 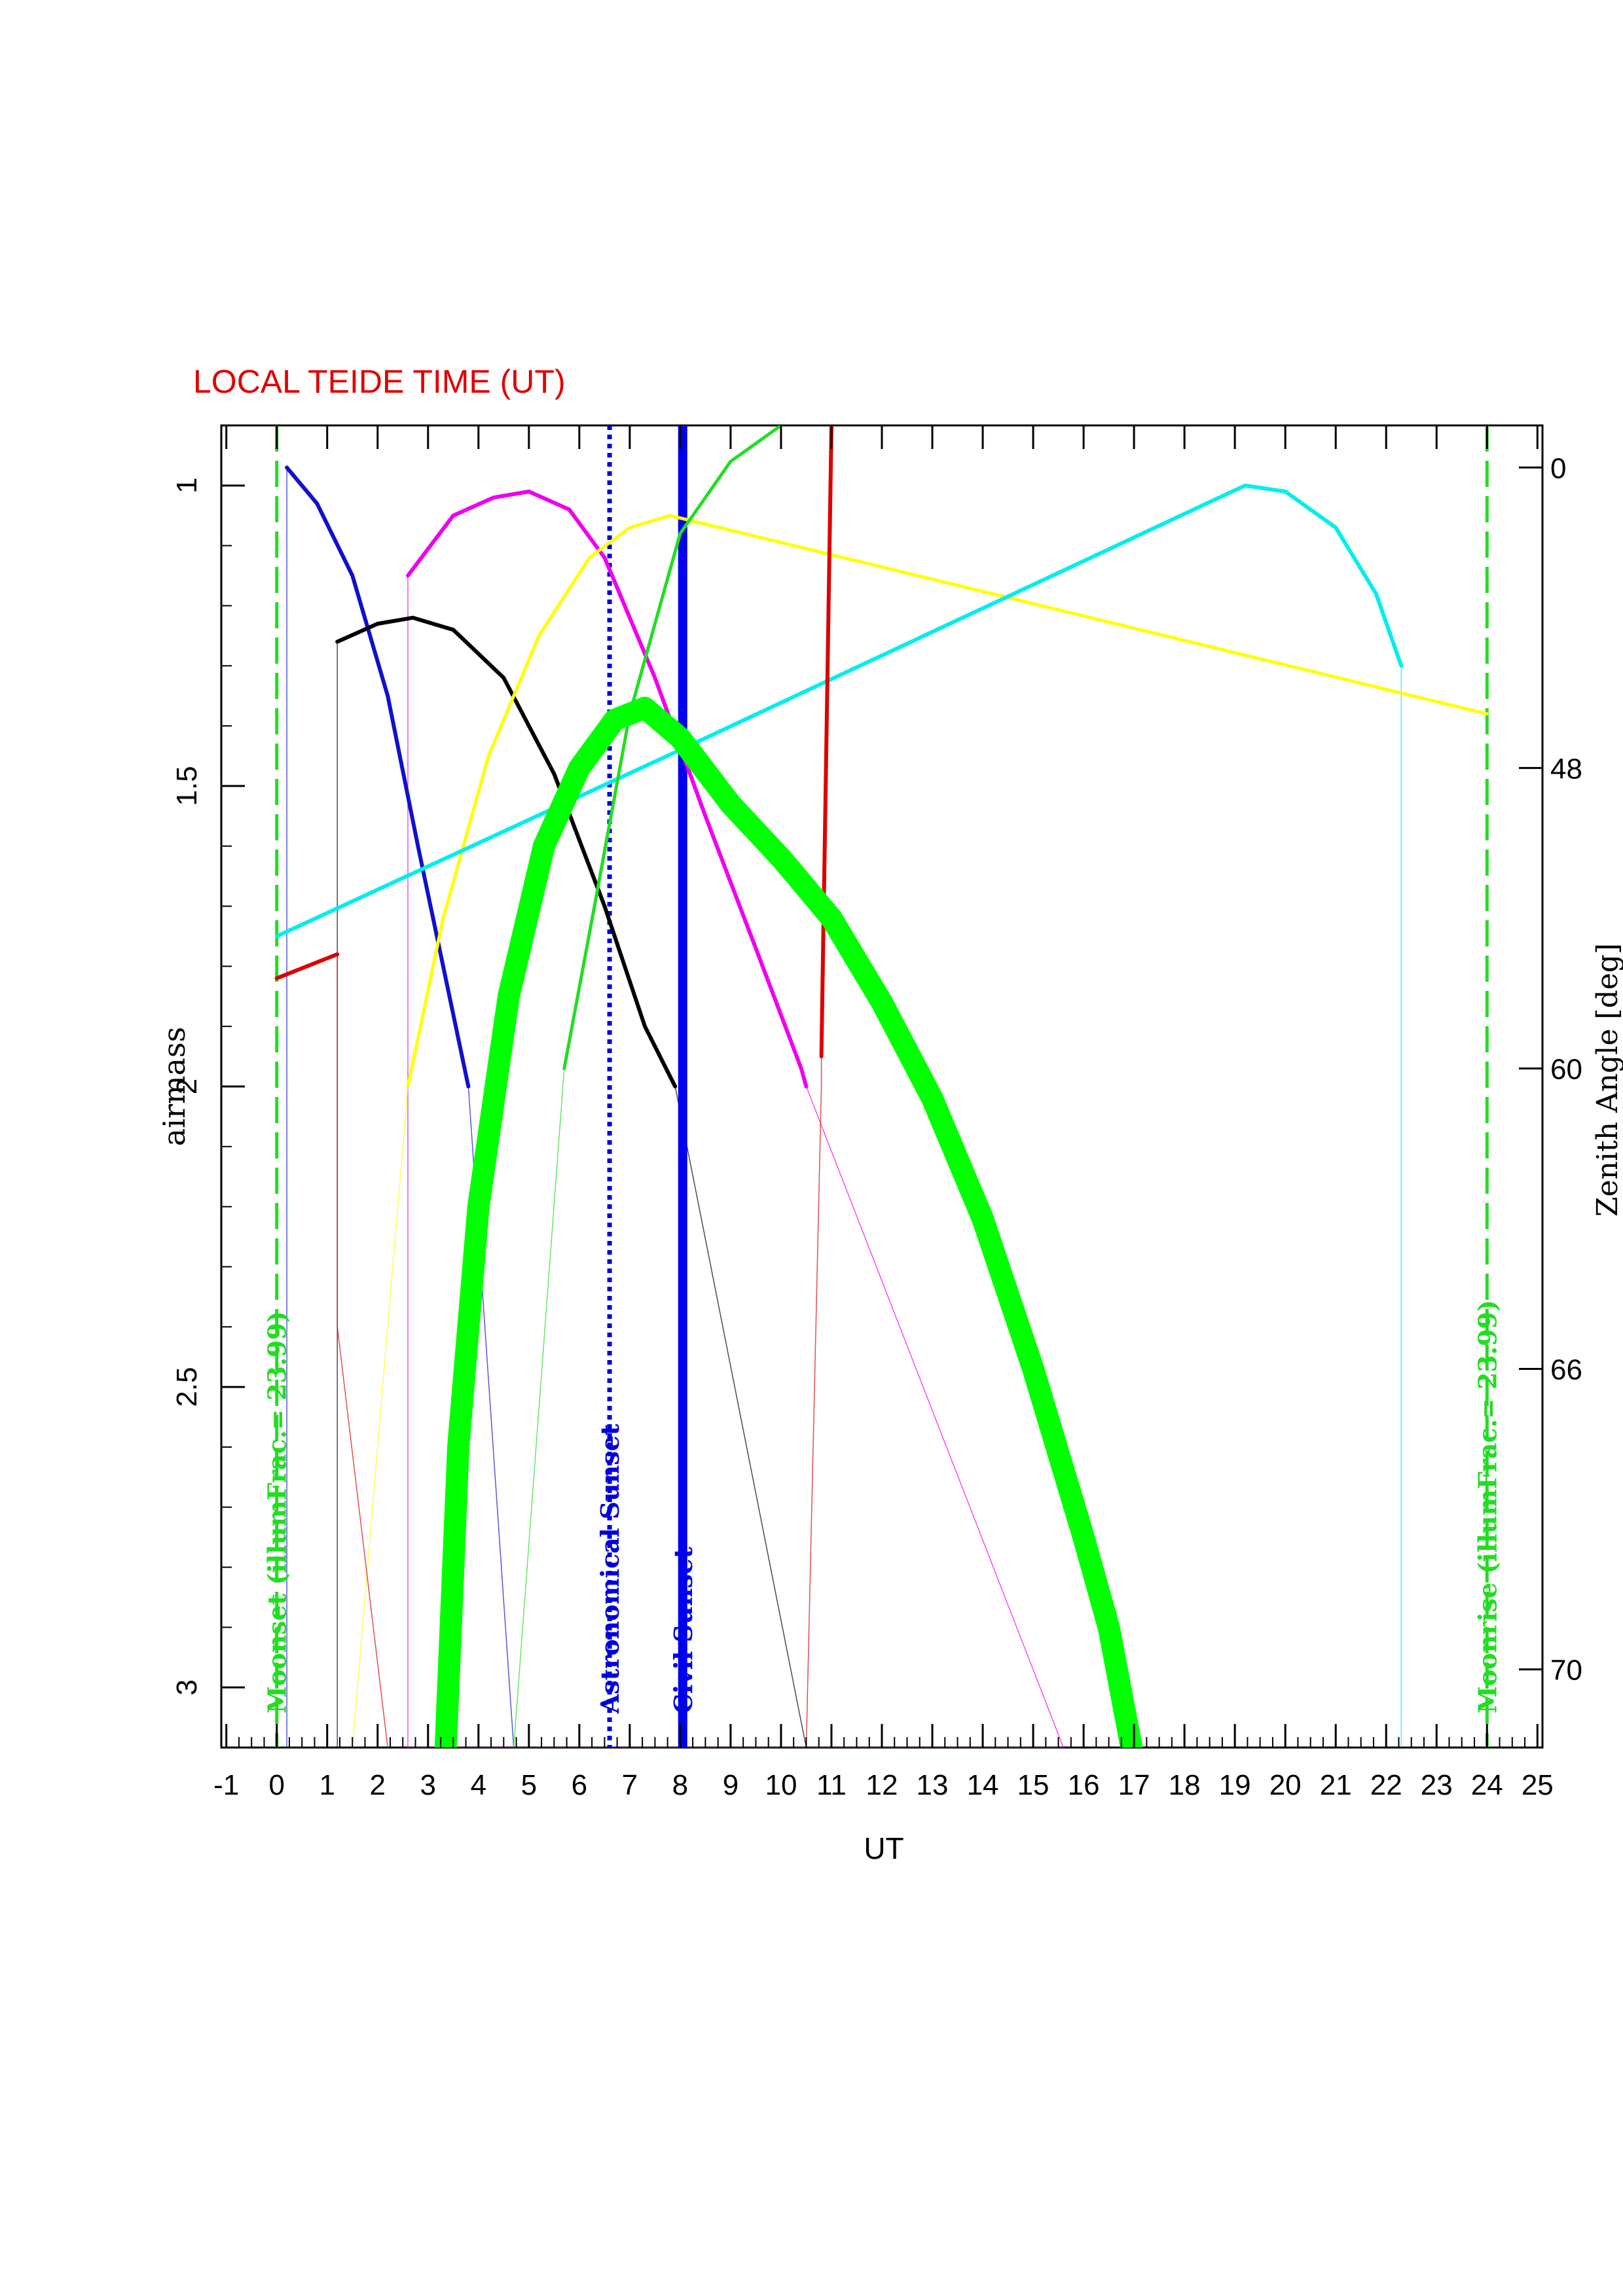 I want to click on x-tick-label: 5, so click(x=529, y=1785).